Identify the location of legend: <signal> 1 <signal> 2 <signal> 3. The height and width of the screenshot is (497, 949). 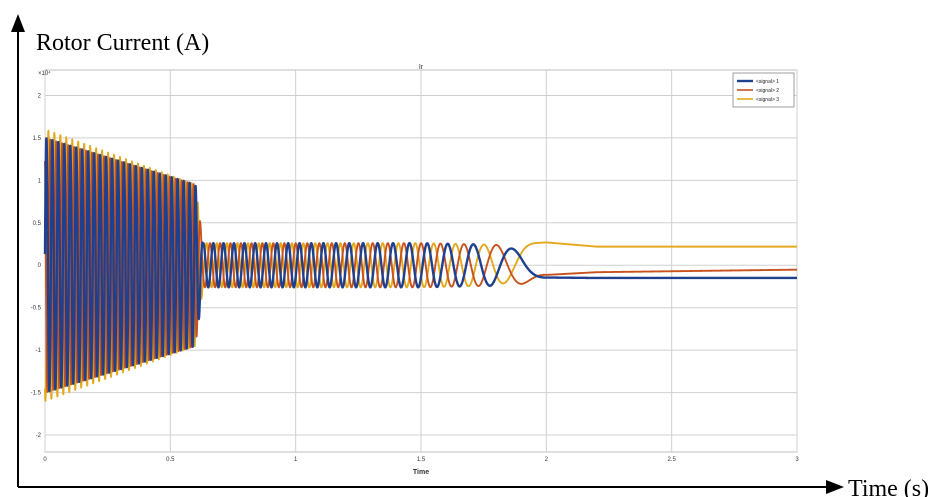
(763, 90).